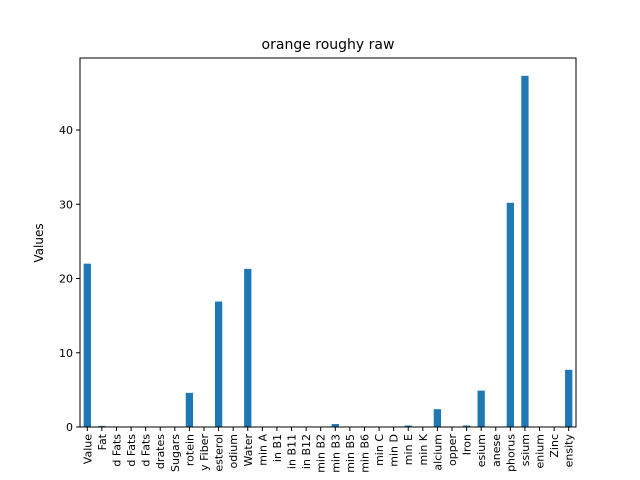 The height and width of the screenshot is (480, 640). Describe the element at coordinates (379, 450) in the screenshot. I see `x-tick-label: min C` at that location.